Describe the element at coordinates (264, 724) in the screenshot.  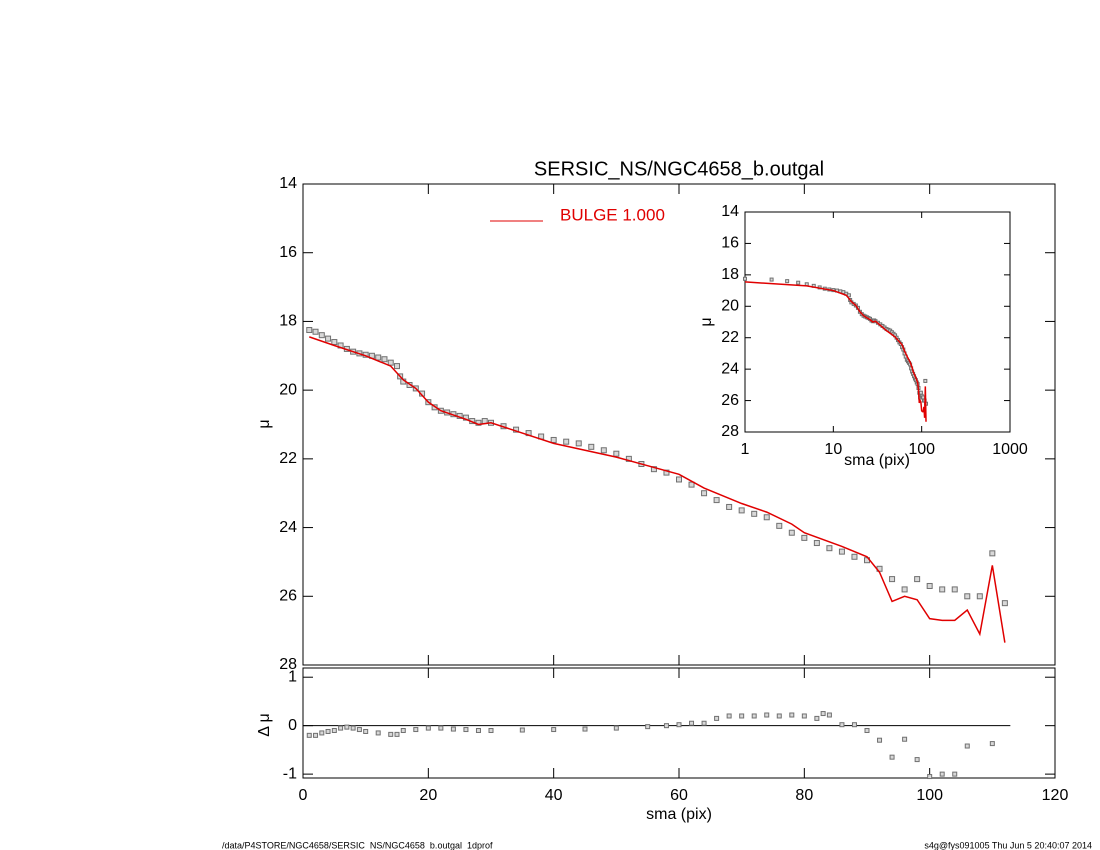
I see `y-axis-label: Δ μ` at that location.